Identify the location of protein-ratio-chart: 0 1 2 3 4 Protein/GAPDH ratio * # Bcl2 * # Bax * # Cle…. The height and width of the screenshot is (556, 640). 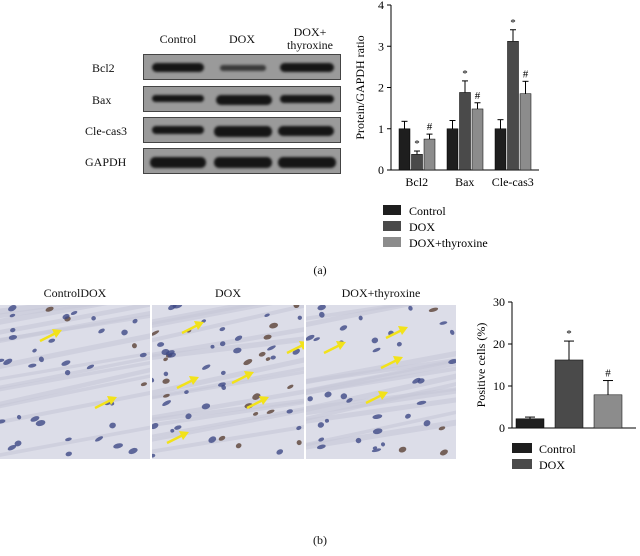
(446, 125).